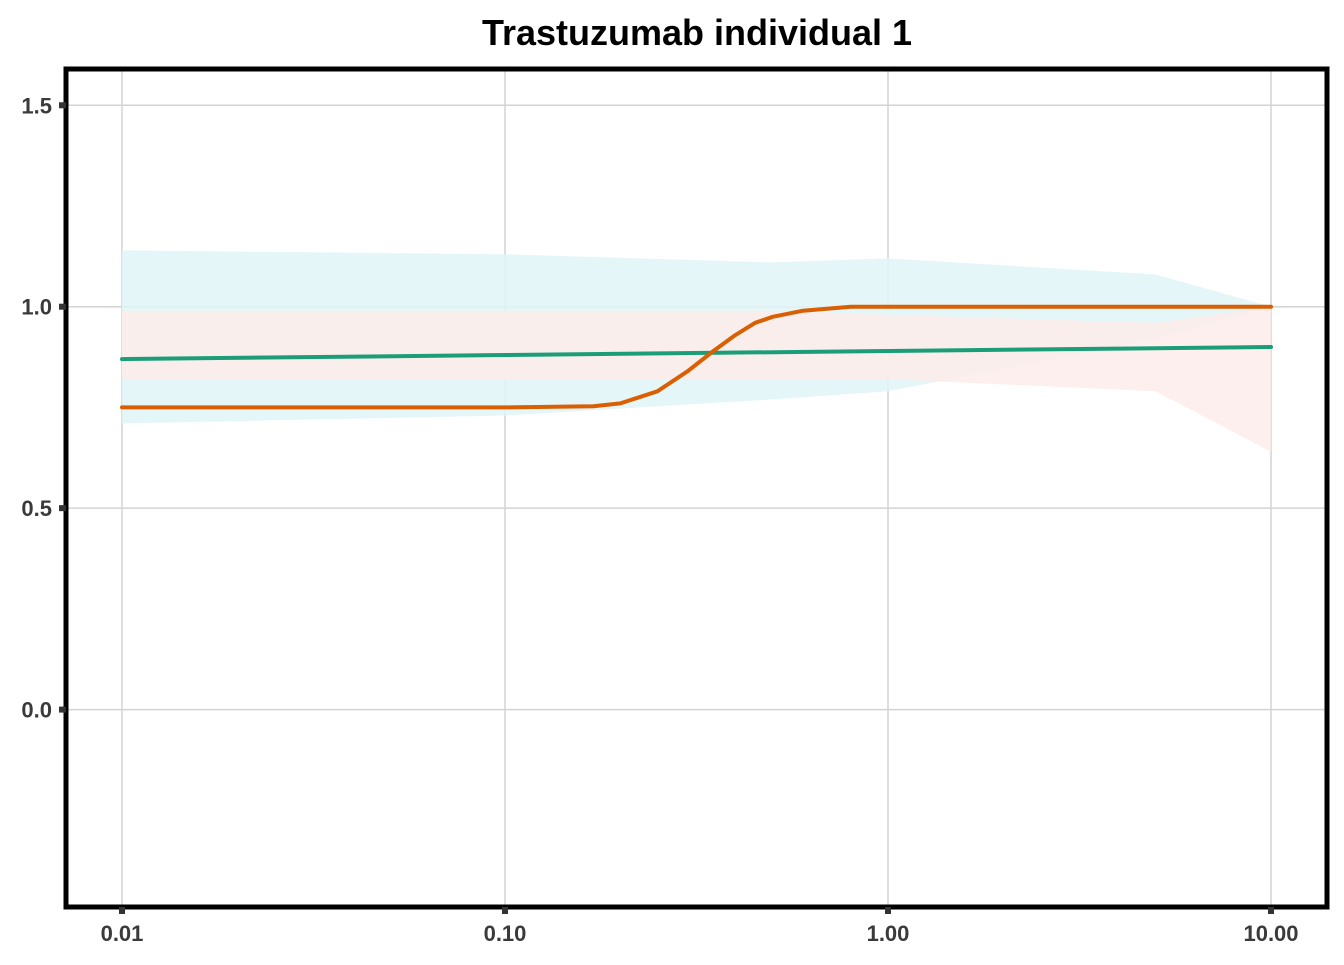  What do you see at coordinates (888, 933) in the screenshot?
I see `x-tick-label: 1.00` at bounding box center [888, 933].